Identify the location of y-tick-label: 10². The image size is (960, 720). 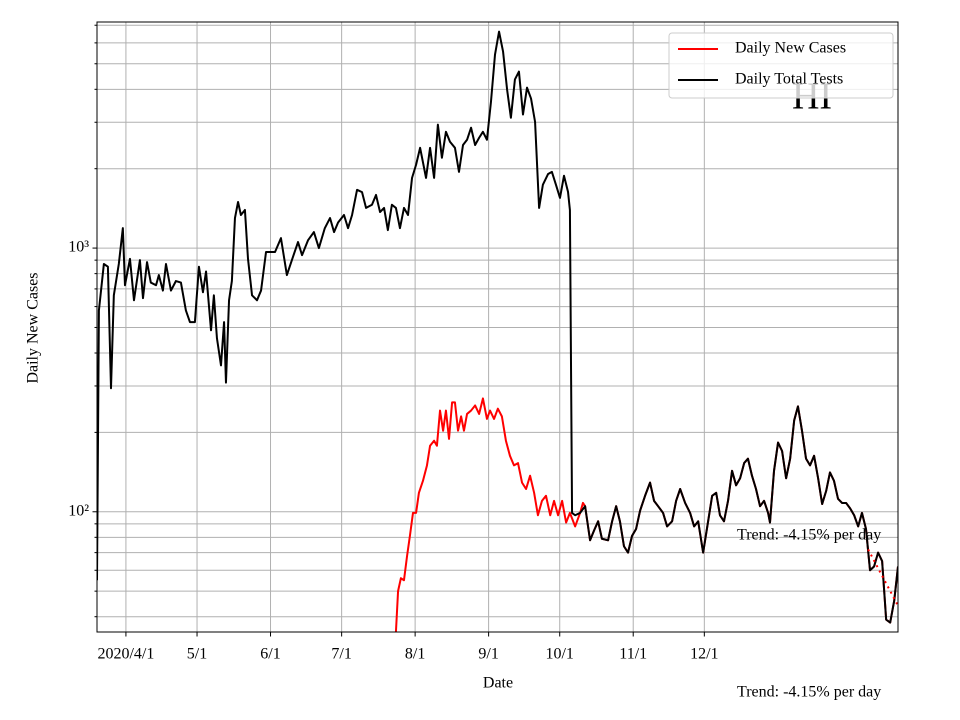
(78, 510).